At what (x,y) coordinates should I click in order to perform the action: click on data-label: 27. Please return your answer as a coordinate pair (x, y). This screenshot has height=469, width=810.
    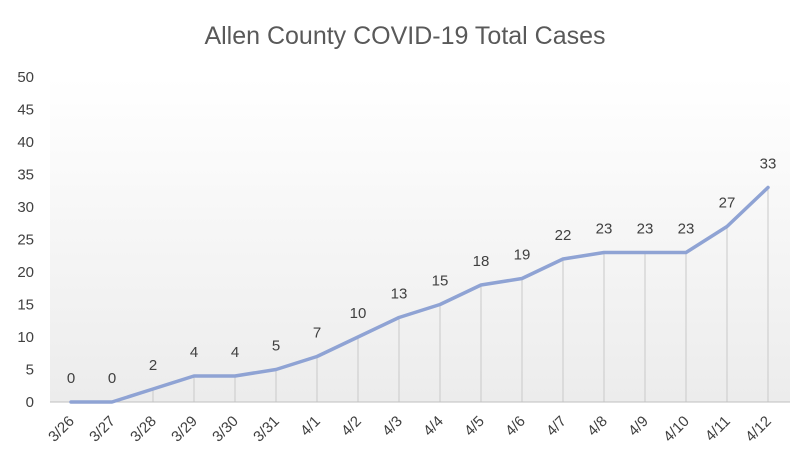
    Looking at the image, I should click on (727, 203).